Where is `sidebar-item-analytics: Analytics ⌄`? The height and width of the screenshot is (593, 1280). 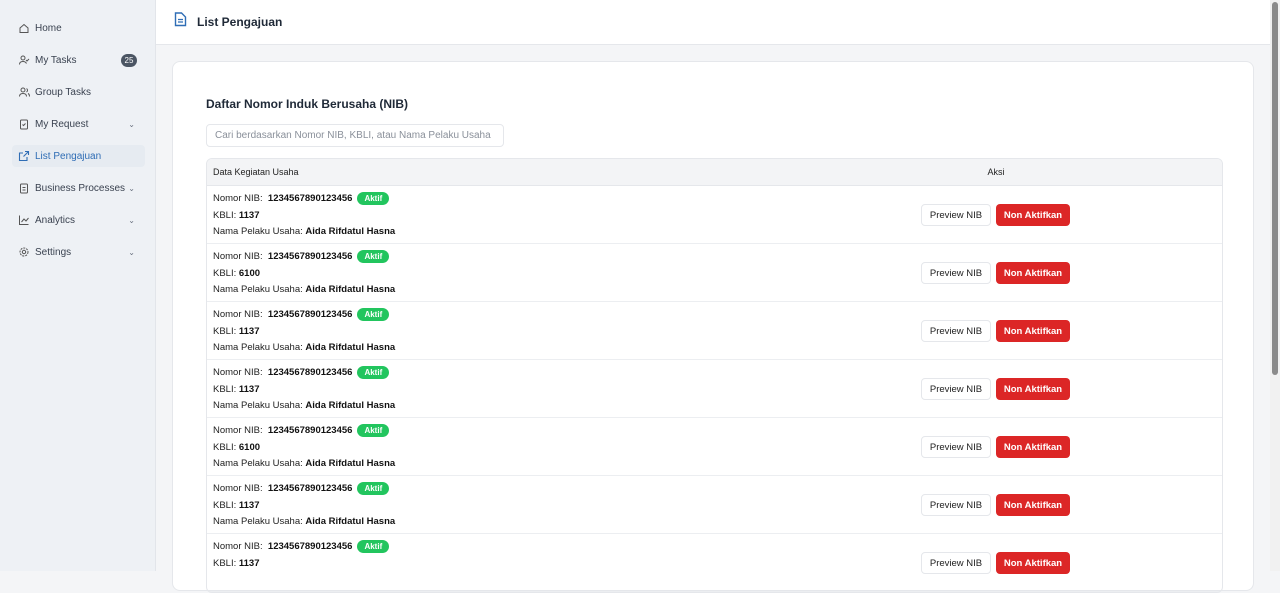 sidebar-item-analytics: Analytics ⌄ is located at coordinates (78, 220).